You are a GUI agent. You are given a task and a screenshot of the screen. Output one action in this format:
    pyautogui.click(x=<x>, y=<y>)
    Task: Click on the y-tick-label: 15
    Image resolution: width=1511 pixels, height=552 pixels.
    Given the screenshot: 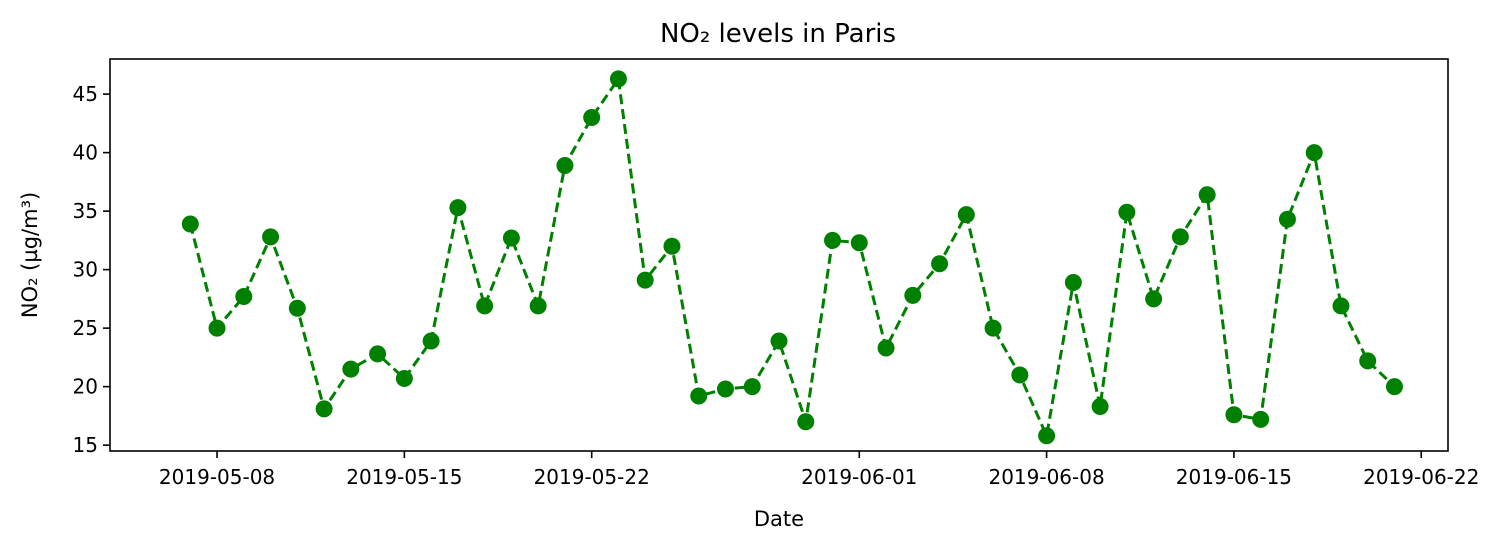 What is the action you would take?
    pyautogui.click(x=85, y=445)
    